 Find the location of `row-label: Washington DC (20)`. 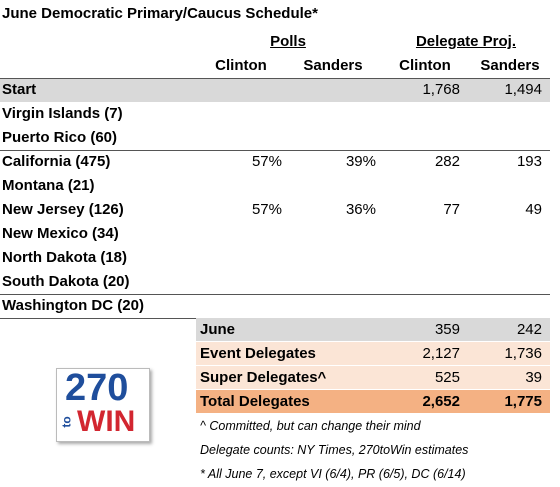

row-label: Washington DC (20) is located at coordinates (73, 305).